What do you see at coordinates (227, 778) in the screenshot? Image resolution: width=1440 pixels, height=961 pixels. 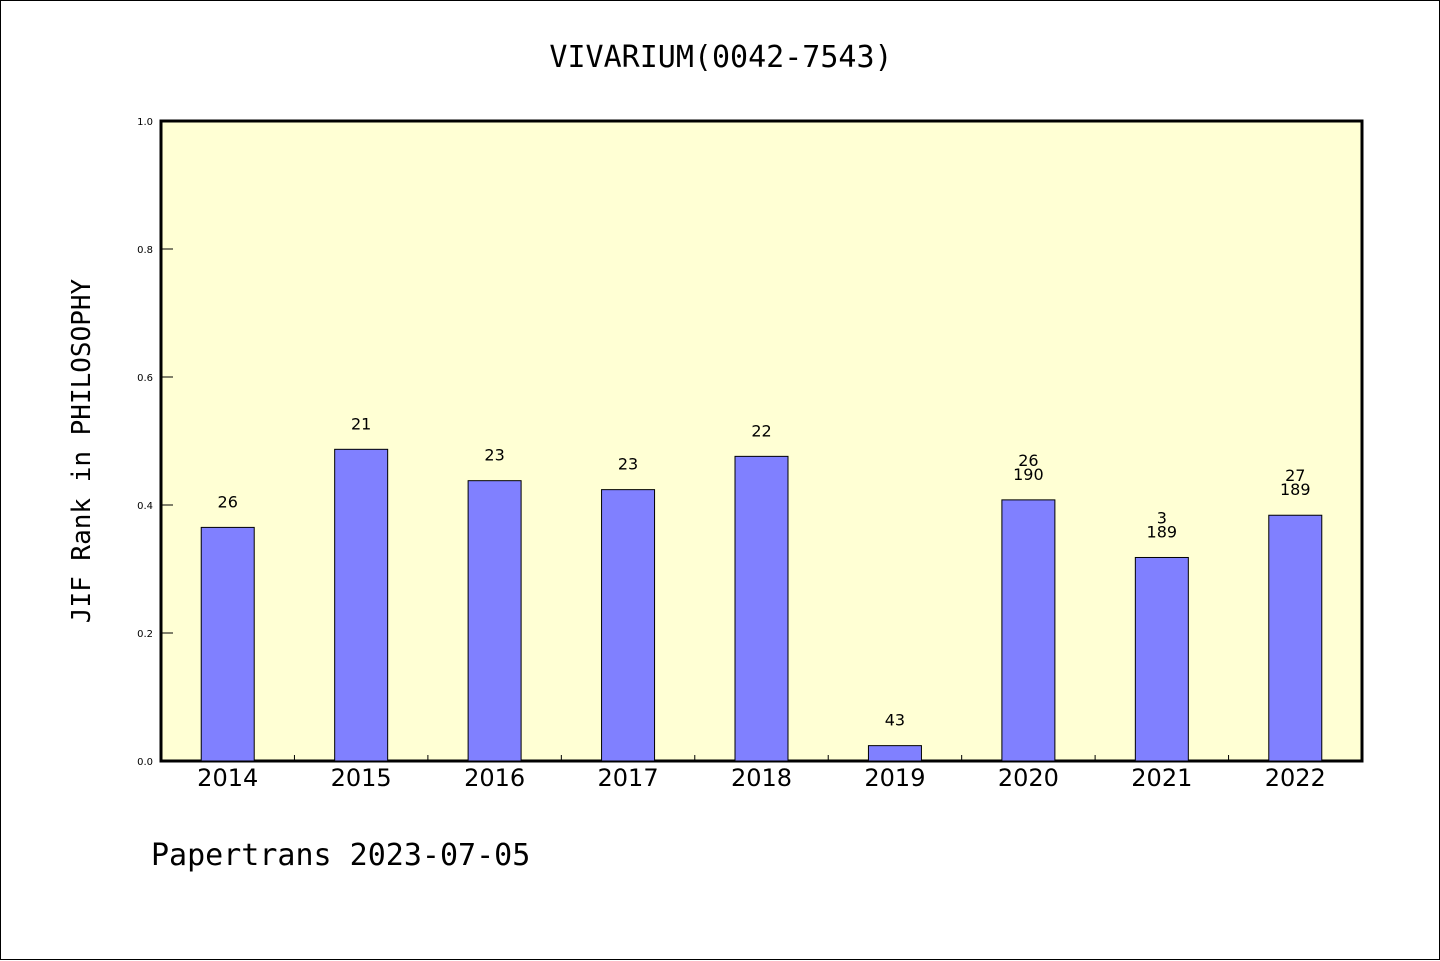 I see `x-tick-label: 2014` at bounding box center [227, 778].